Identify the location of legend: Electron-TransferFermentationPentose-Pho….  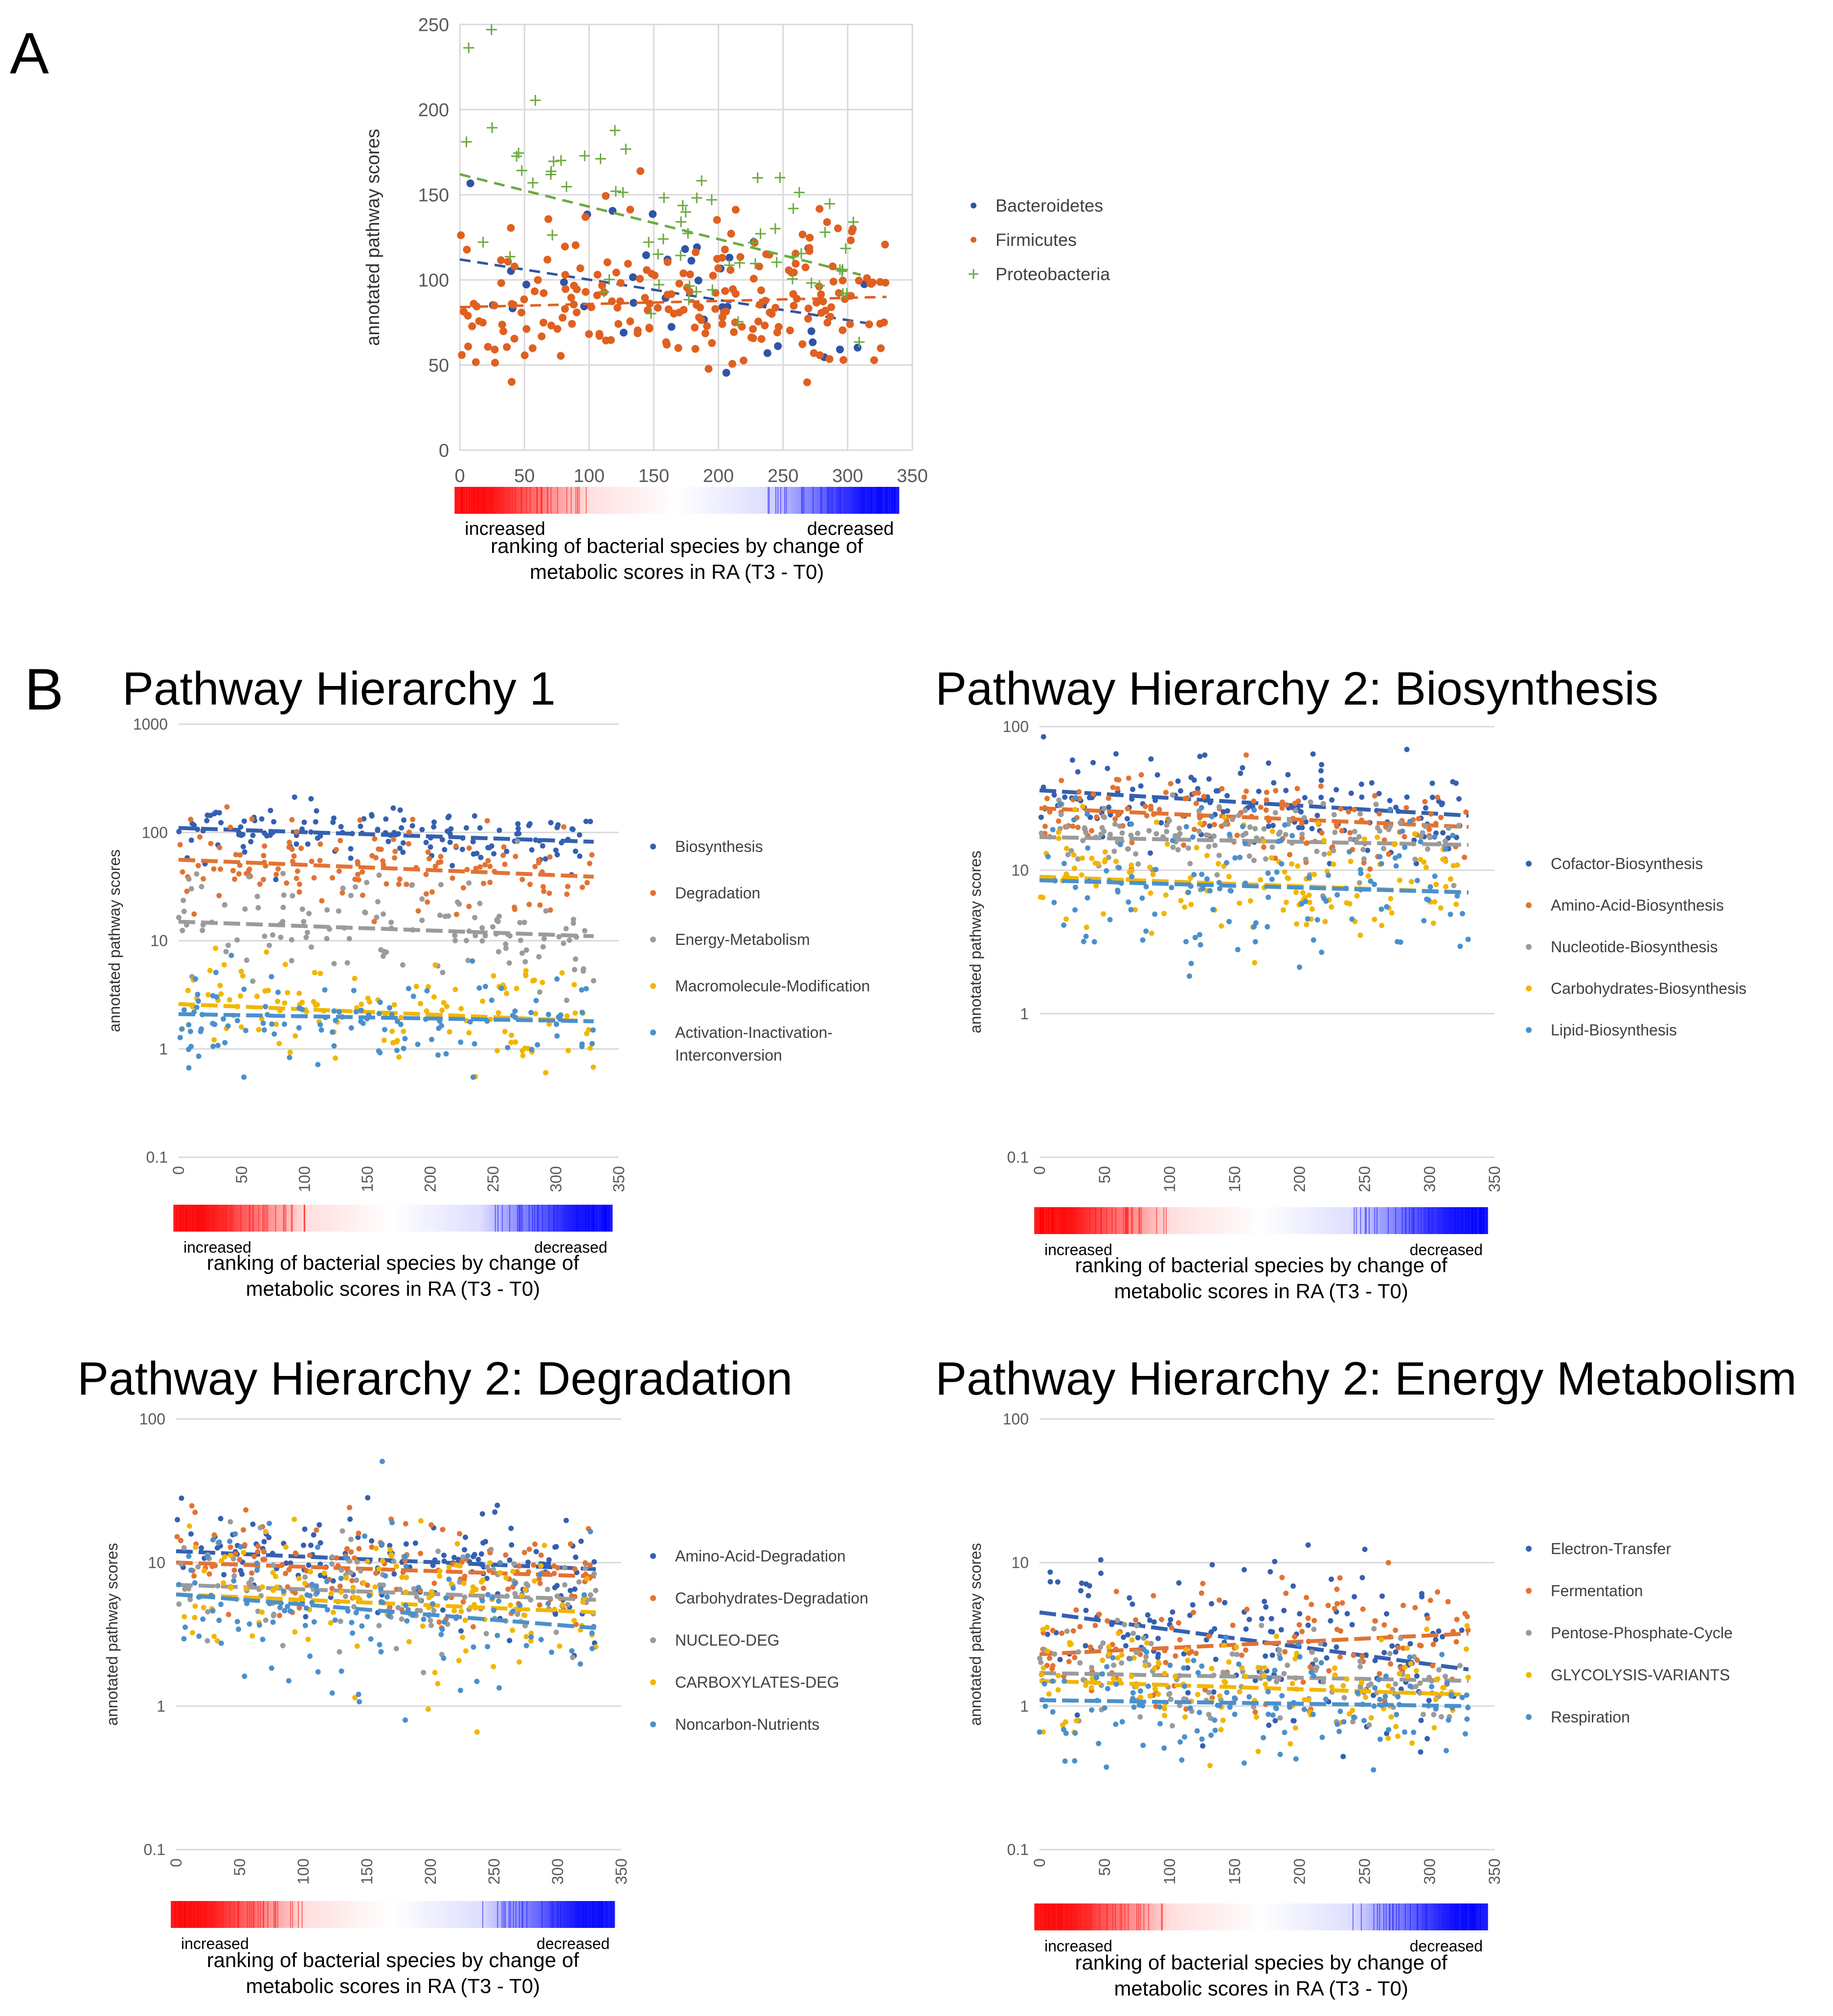
(1629, 1633).